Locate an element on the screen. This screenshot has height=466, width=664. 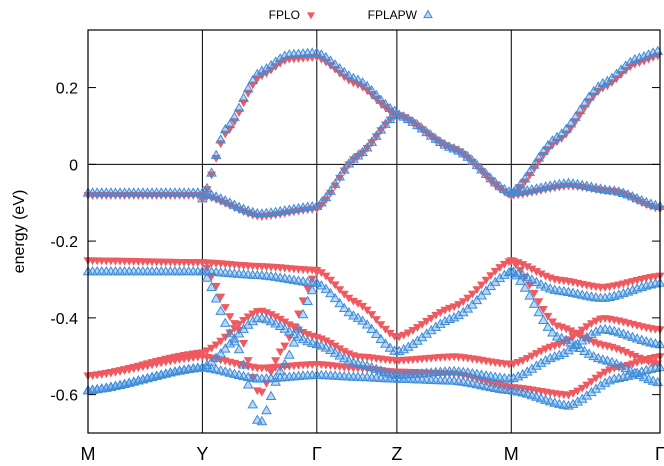
y-tick-label: -0.4 is located at coordinates (64, 319).